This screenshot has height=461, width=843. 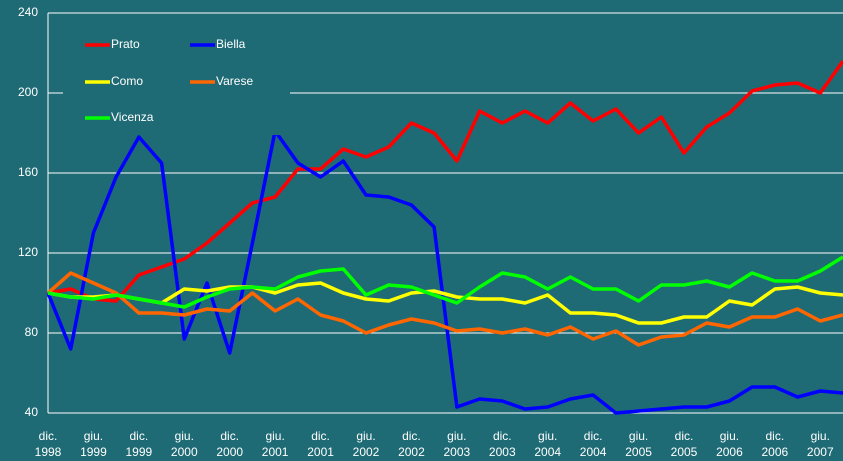 I want to click on legend-label: Prato, so click(x=125, y=44).